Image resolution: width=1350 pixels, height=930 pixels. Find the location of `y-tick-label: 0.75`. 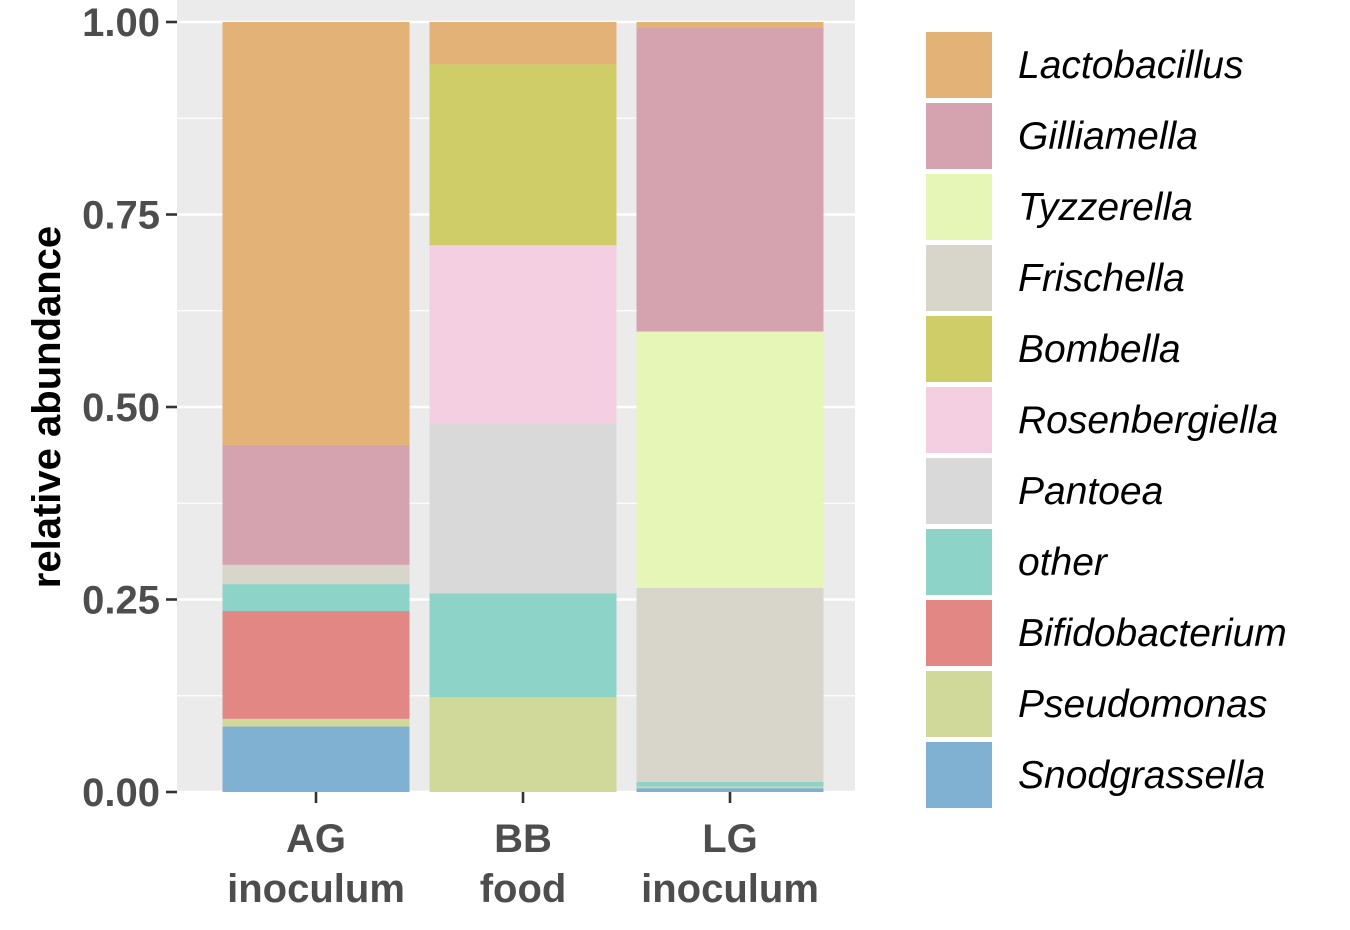

y-tick-label: 0.75 is located at coordinates (121, 216).